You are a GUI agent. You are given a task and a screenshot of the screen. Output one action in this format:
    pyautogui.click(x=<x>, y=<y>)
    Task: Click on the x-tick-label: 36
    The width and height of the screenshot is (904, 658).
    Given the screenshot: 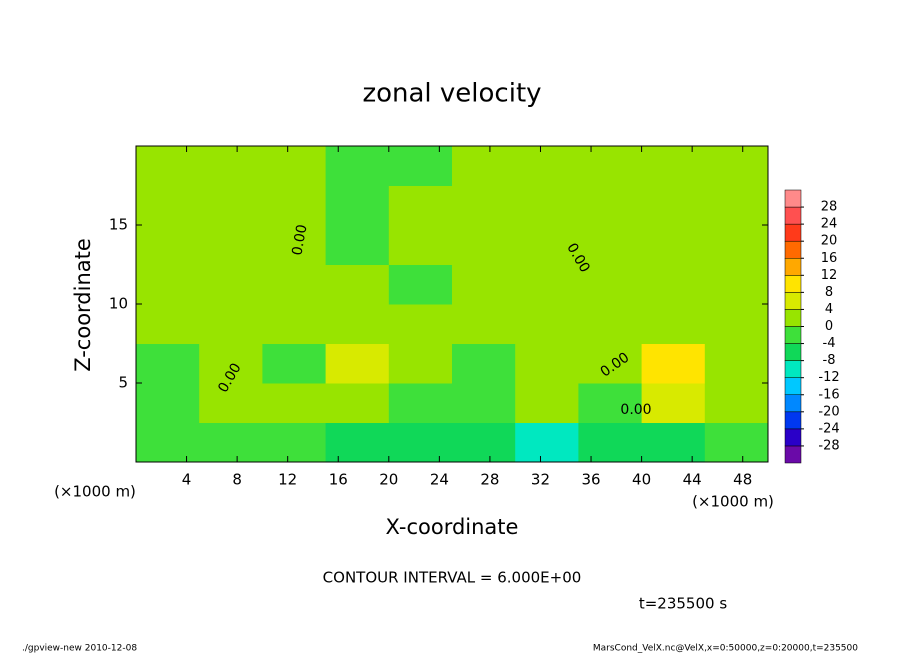 What is the action you would take?
    pyautogui.click(x=590, y=480)
    